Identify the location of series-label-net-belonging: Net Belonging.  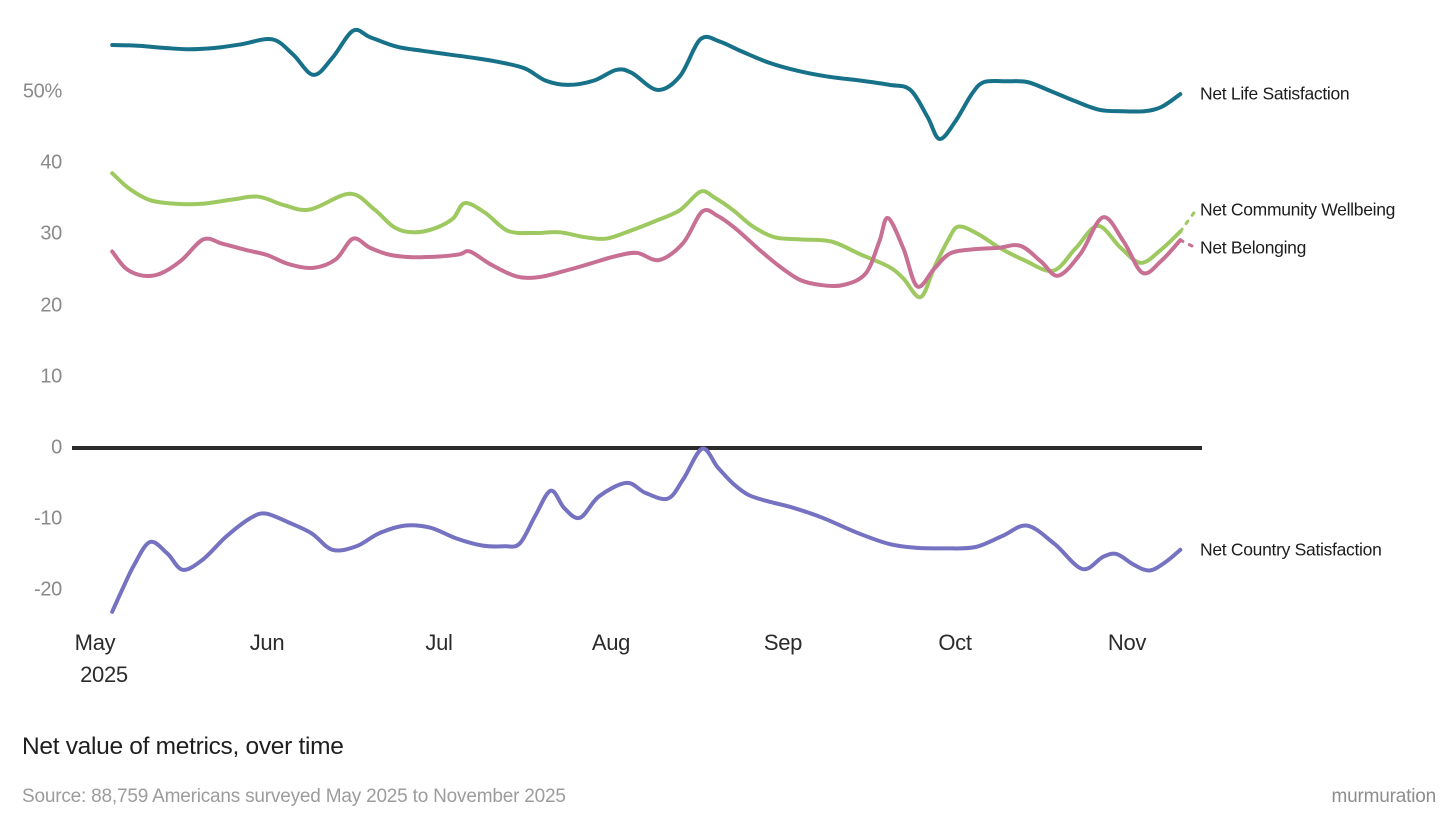
(1253, 247).